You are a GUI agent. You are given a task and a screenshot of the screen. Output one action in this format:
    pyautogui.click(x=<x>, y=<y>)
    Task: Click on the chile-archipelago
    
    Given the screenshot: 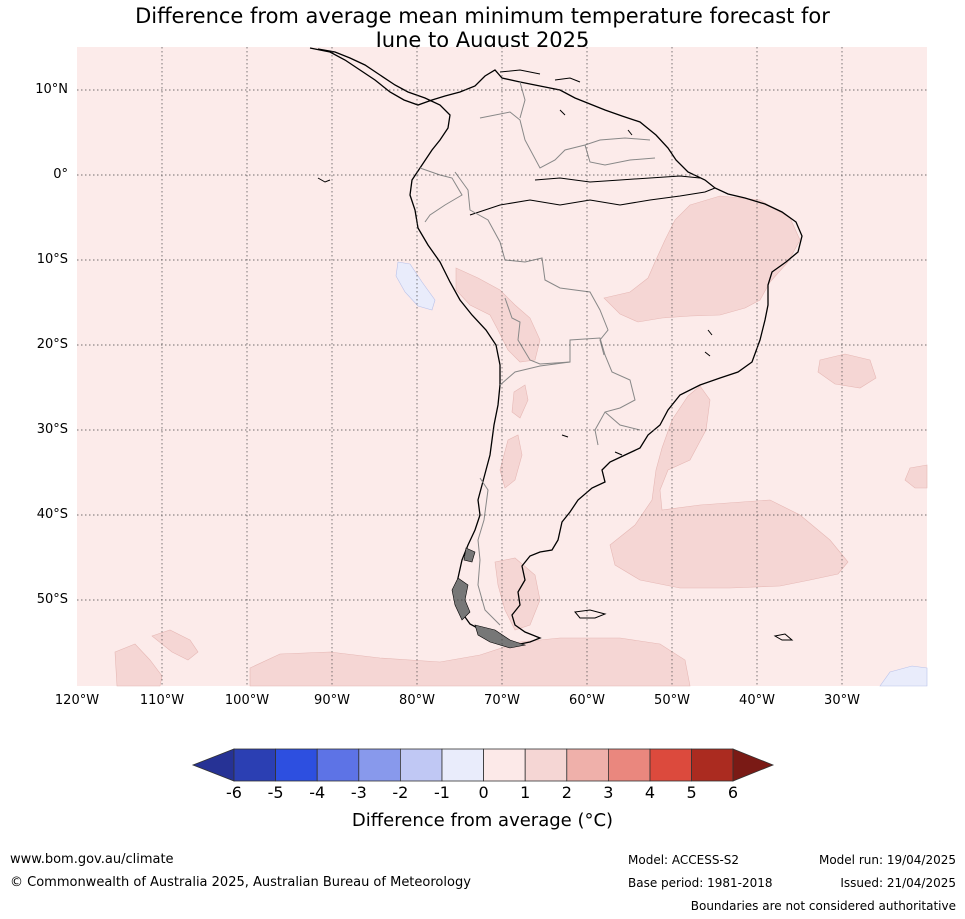 What is the action you would take?
    pyautogui.click(x=489, y=598)
    